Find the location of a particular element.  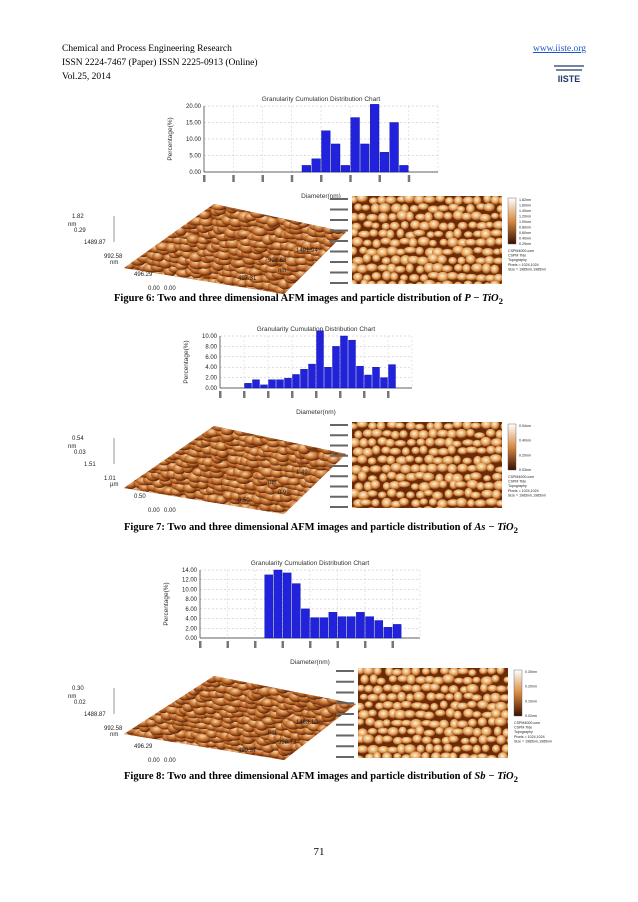

axis-label: 497.31 is located at coordinates (247, 279).